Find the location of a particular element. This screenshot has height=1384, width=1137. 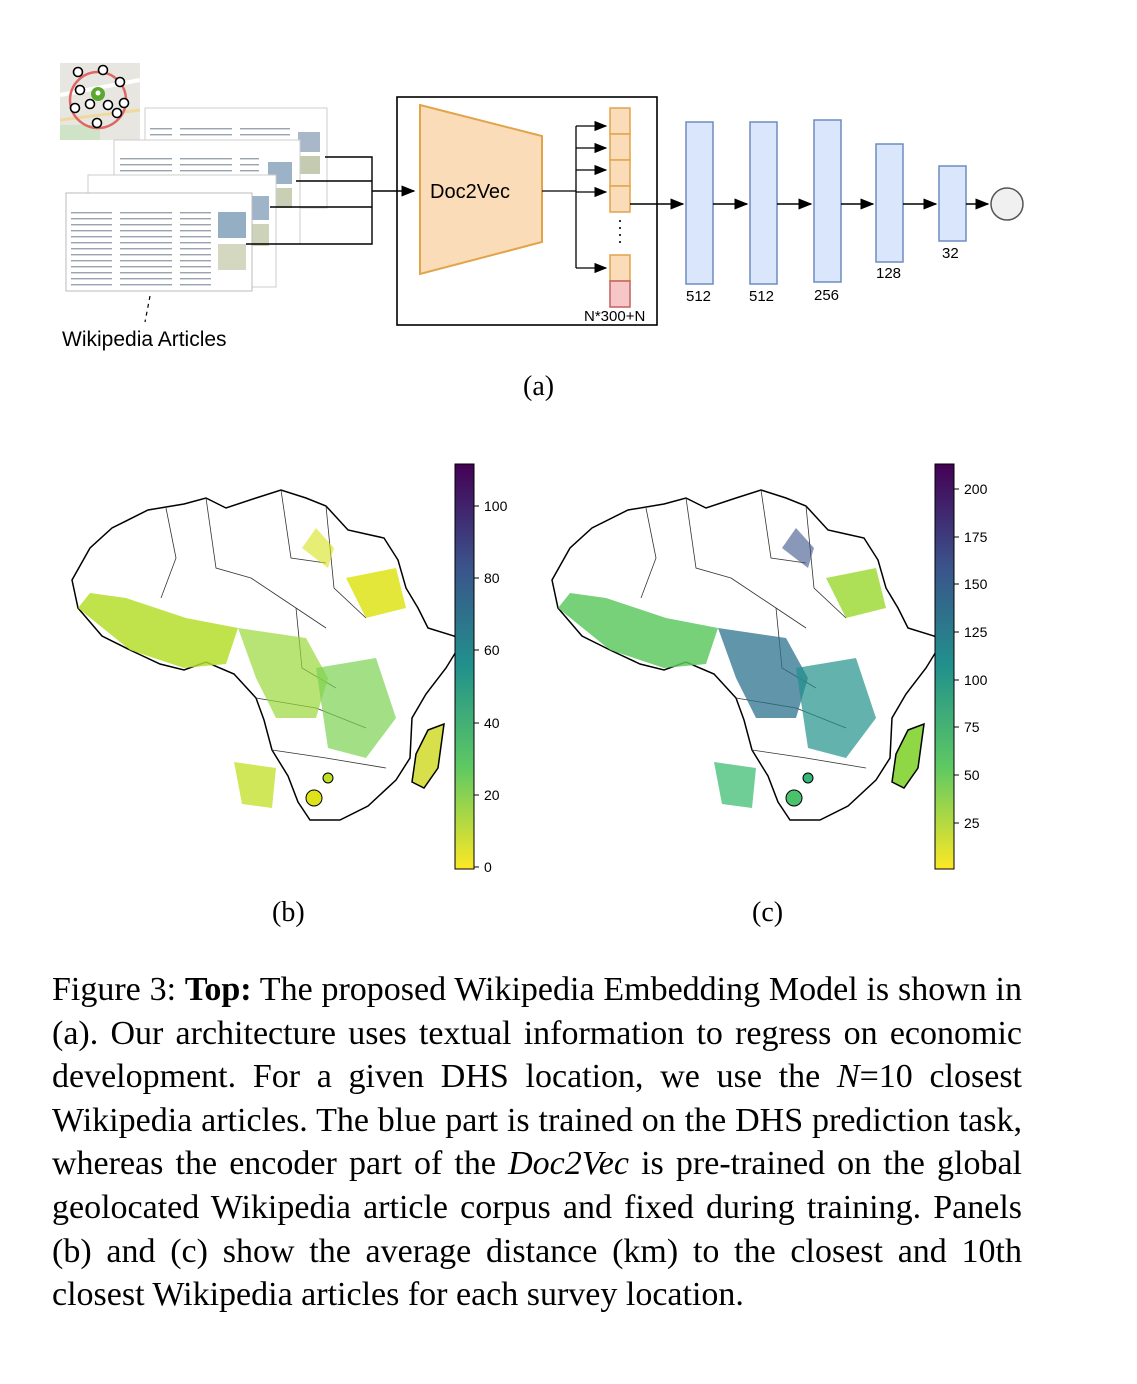

panel-label-a: (a) is located at coordinates (538, 386).